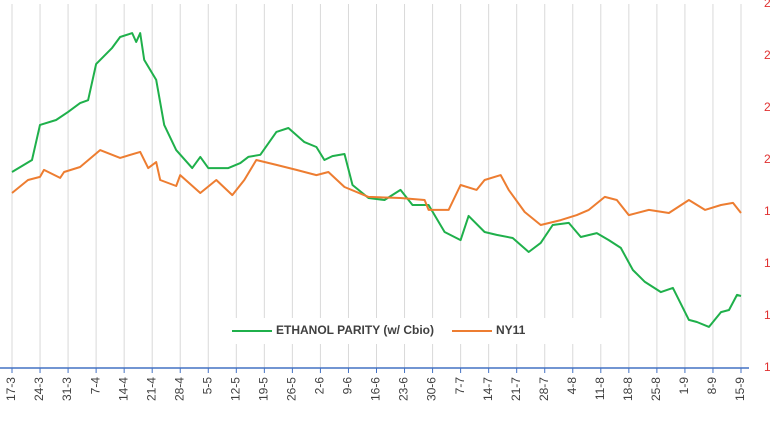  Describe the element at coordinates (235, 389) in the screenshot. I see `x-tick-label: 12-5` at that location.